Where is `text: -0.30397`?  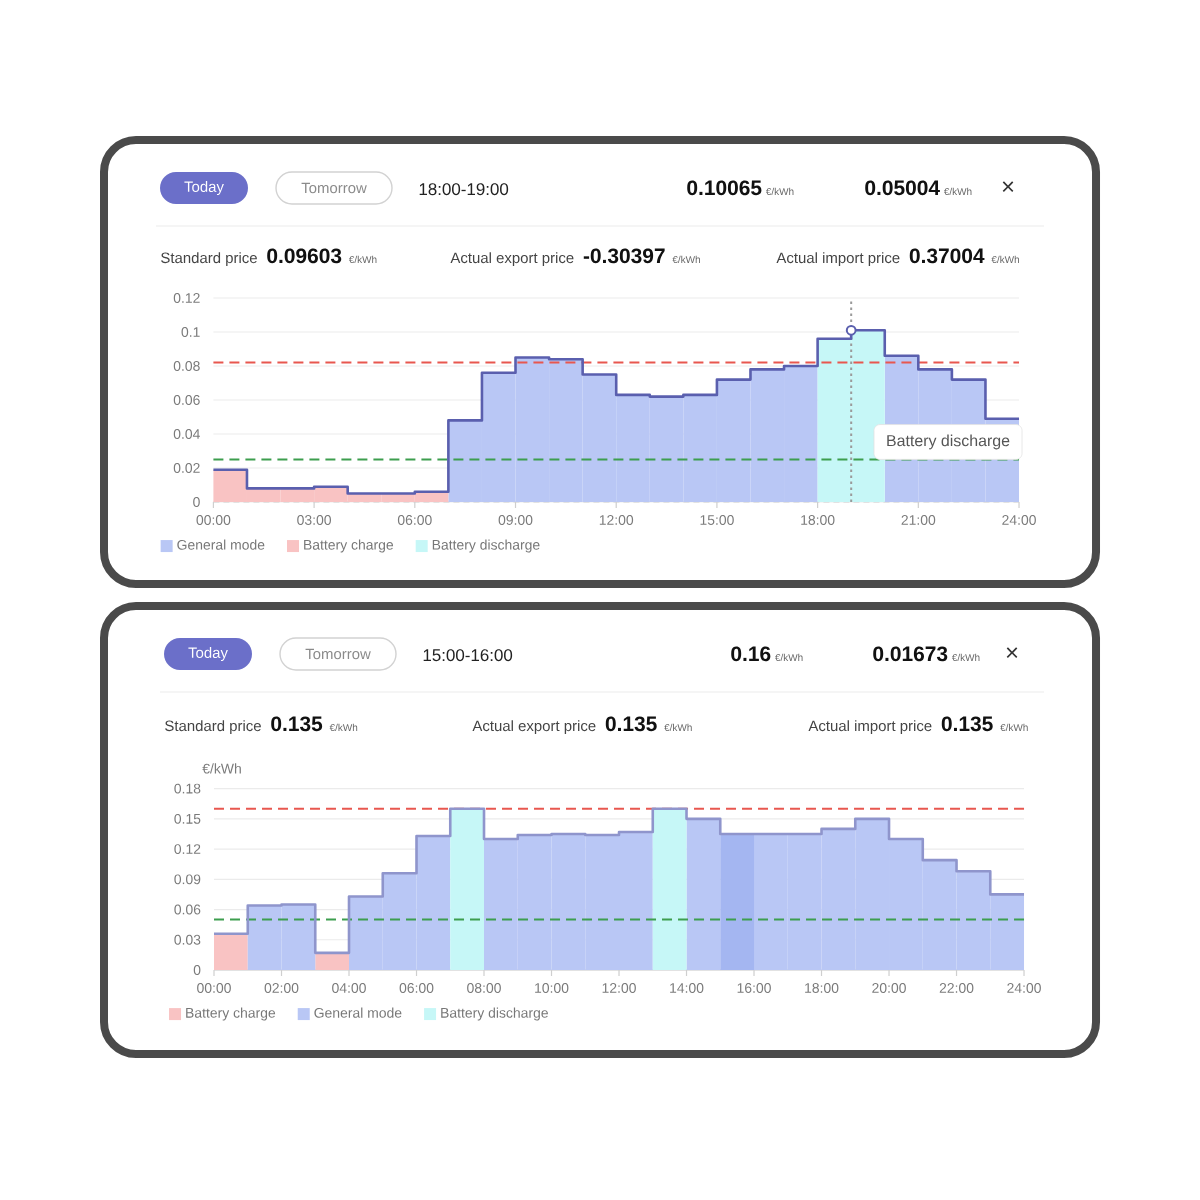 text: -0.30397 is located at coordinates (624, 256).